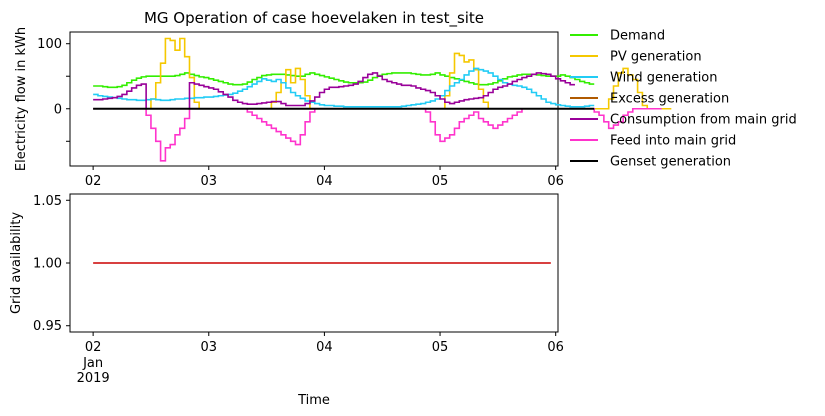  I want to click on y-tick-label: 1.05, so click(47, 201).